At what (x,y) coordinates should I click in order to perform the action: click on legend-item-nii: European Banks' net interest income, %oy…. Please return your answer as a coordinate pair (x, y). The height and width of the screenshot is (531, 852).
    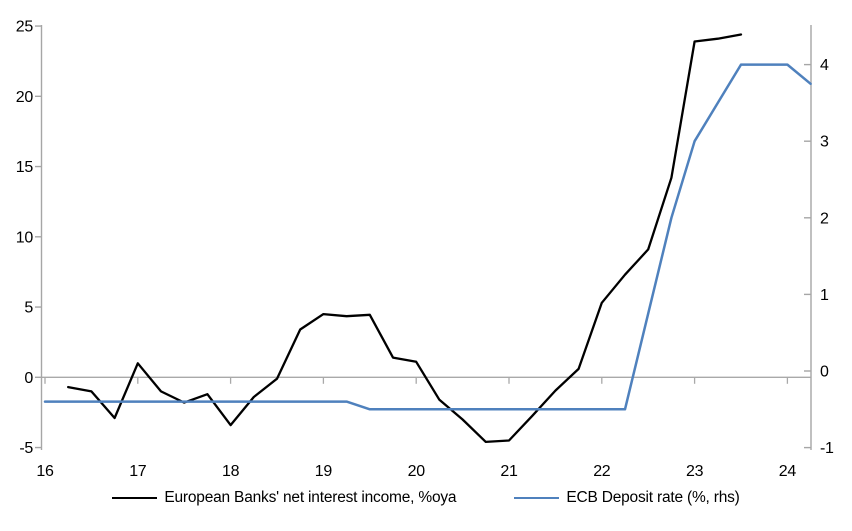
    Looking at the image, I should click on (284, 498).